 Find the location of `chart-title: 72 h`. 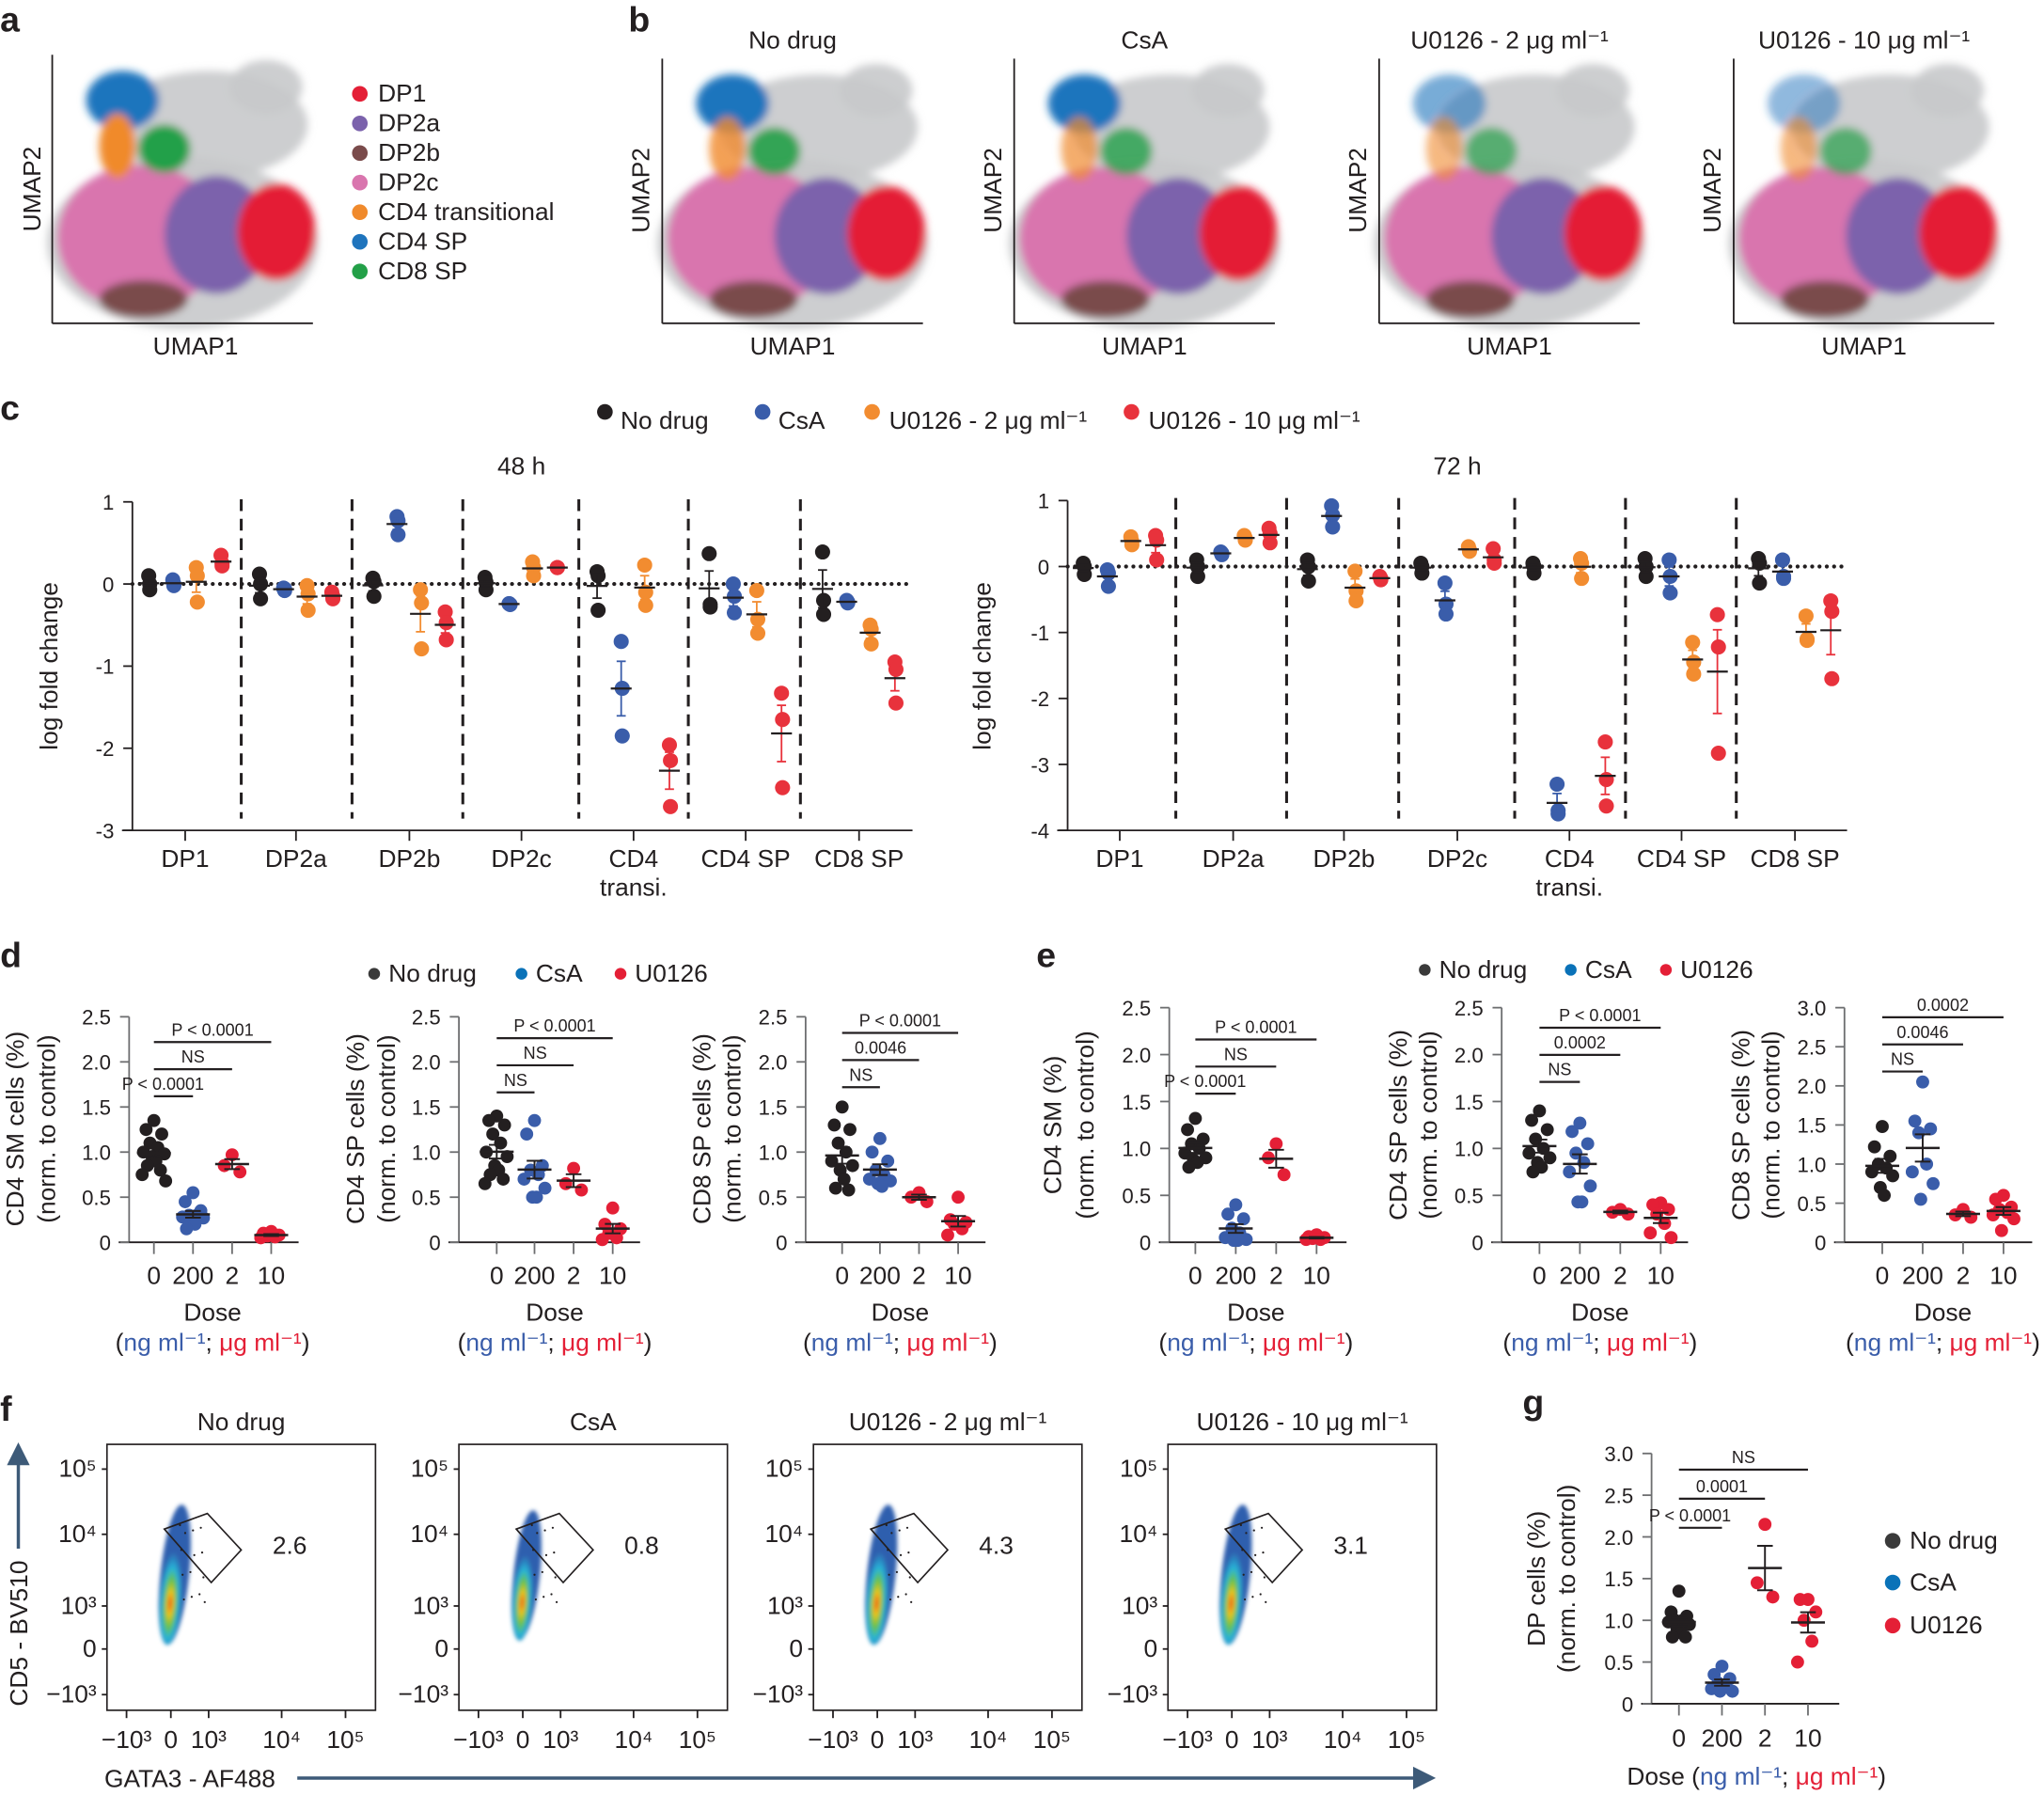

chart-title: 72 h is located at coordinates (1457, 466).